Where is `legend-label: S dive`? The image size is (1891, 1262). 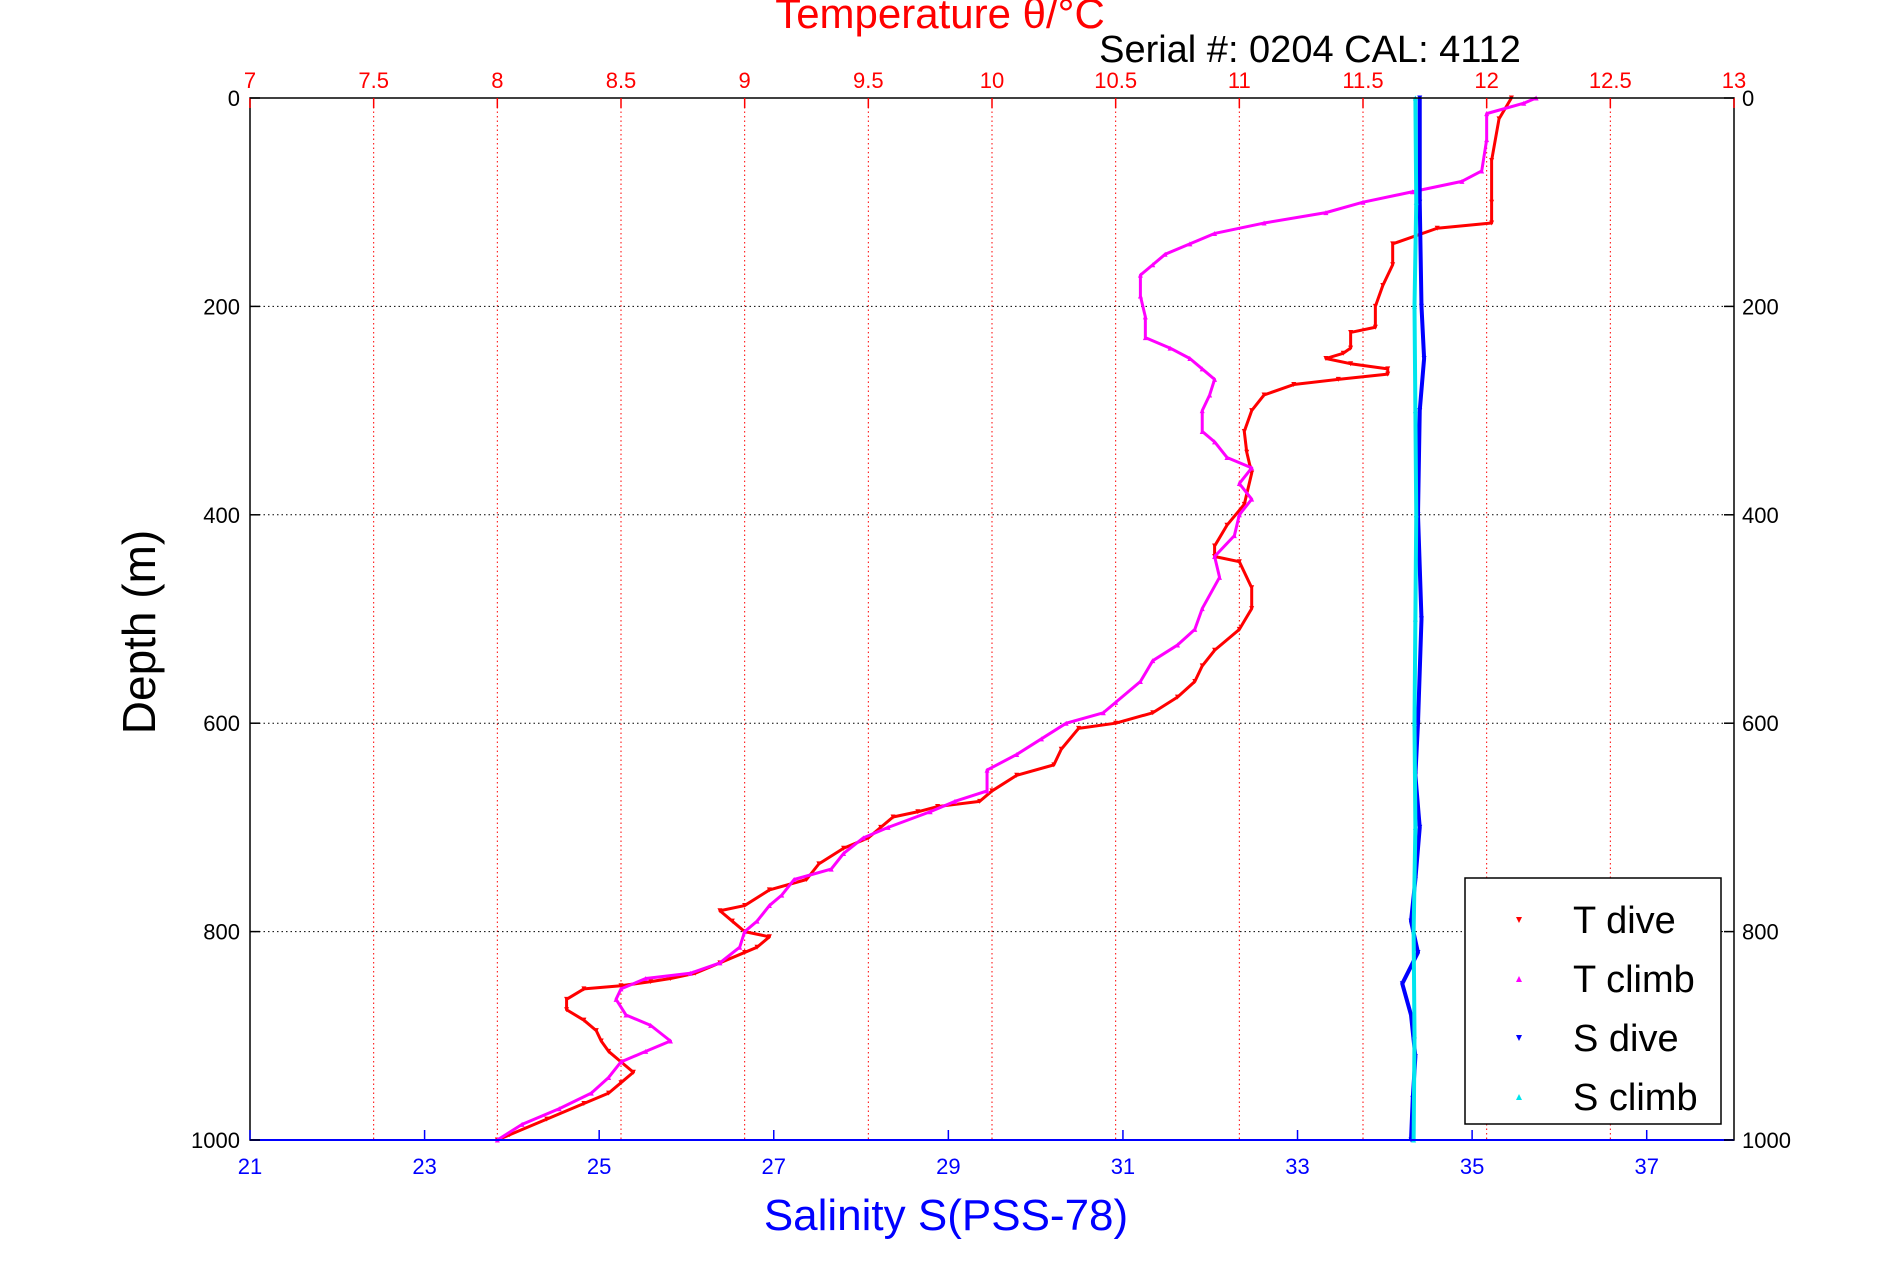 legend-label: S dive is located at coordinates (1626, 1039).